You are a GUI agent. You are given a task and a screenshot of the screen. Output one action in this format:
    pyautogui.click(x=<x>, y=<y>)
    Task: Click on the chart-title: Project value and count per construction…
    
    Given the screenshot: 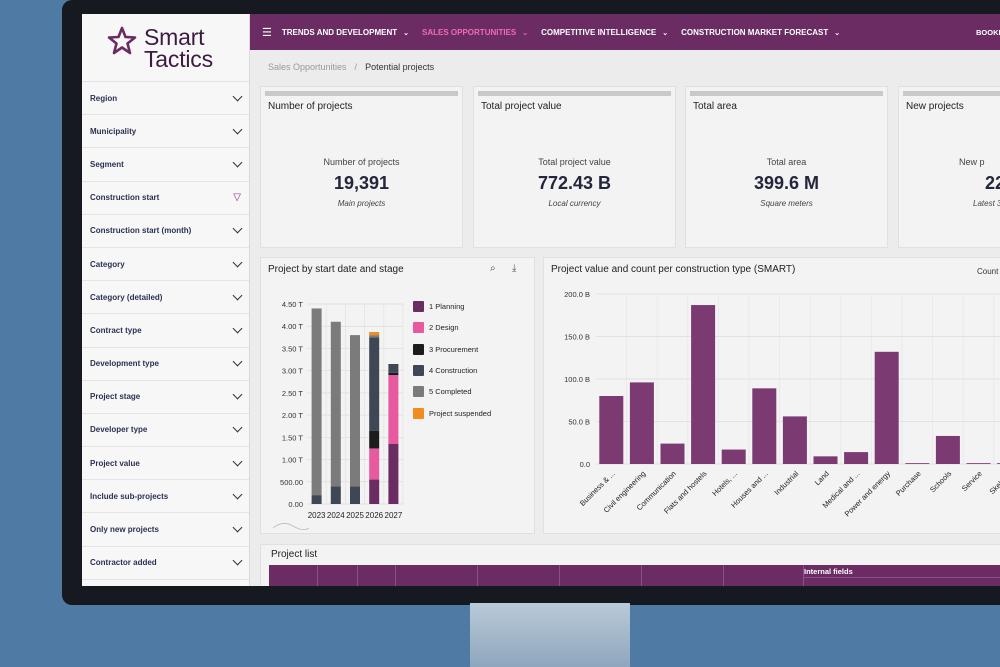 What is the action you would take?
    pyautogui.click(x=673, y=269)
    